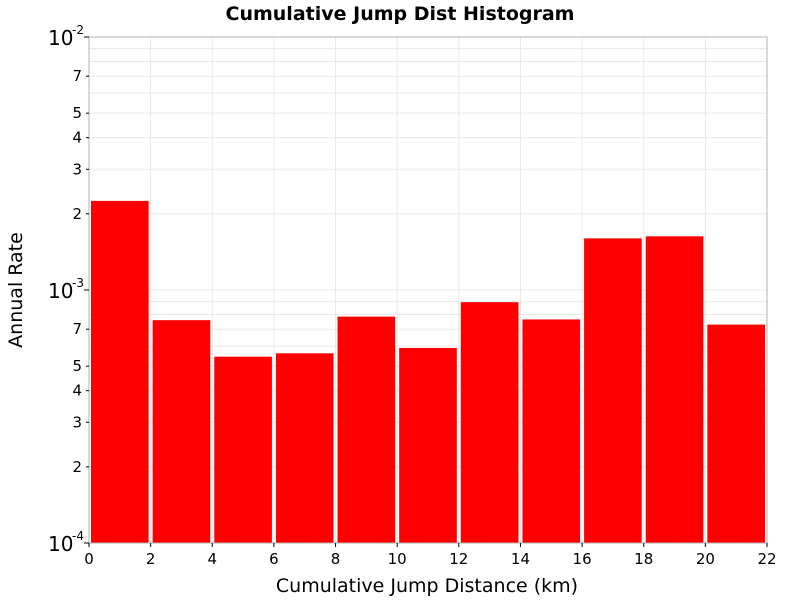  I want to click on x-tick-label: 6, so click(274, 559).